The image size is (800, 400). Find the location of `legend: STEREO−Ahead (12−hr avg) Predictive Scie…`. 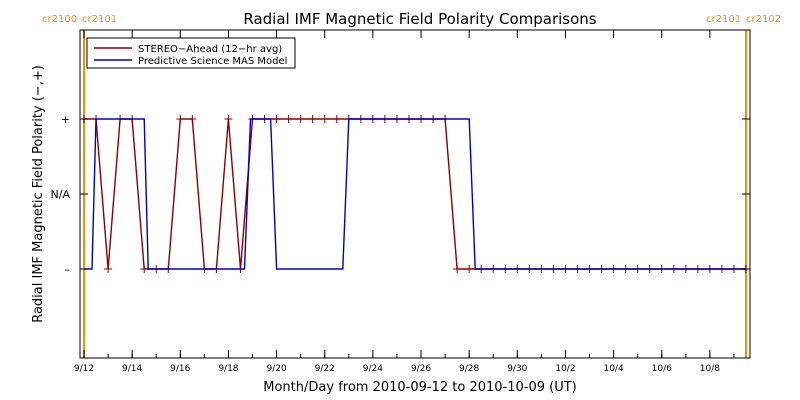

legend: STEREO−Ahead (12−hr avg) Predictive Scie… is located at coordinates (191, 53).